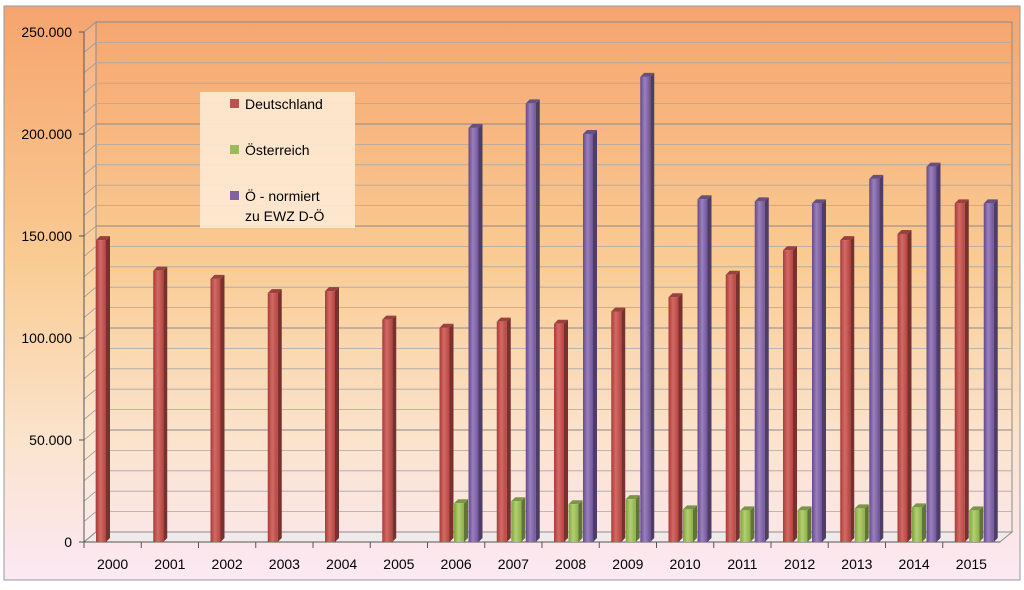 The image size is (1024, 590). I want to click on bar-0-2007, so click(503, 429).